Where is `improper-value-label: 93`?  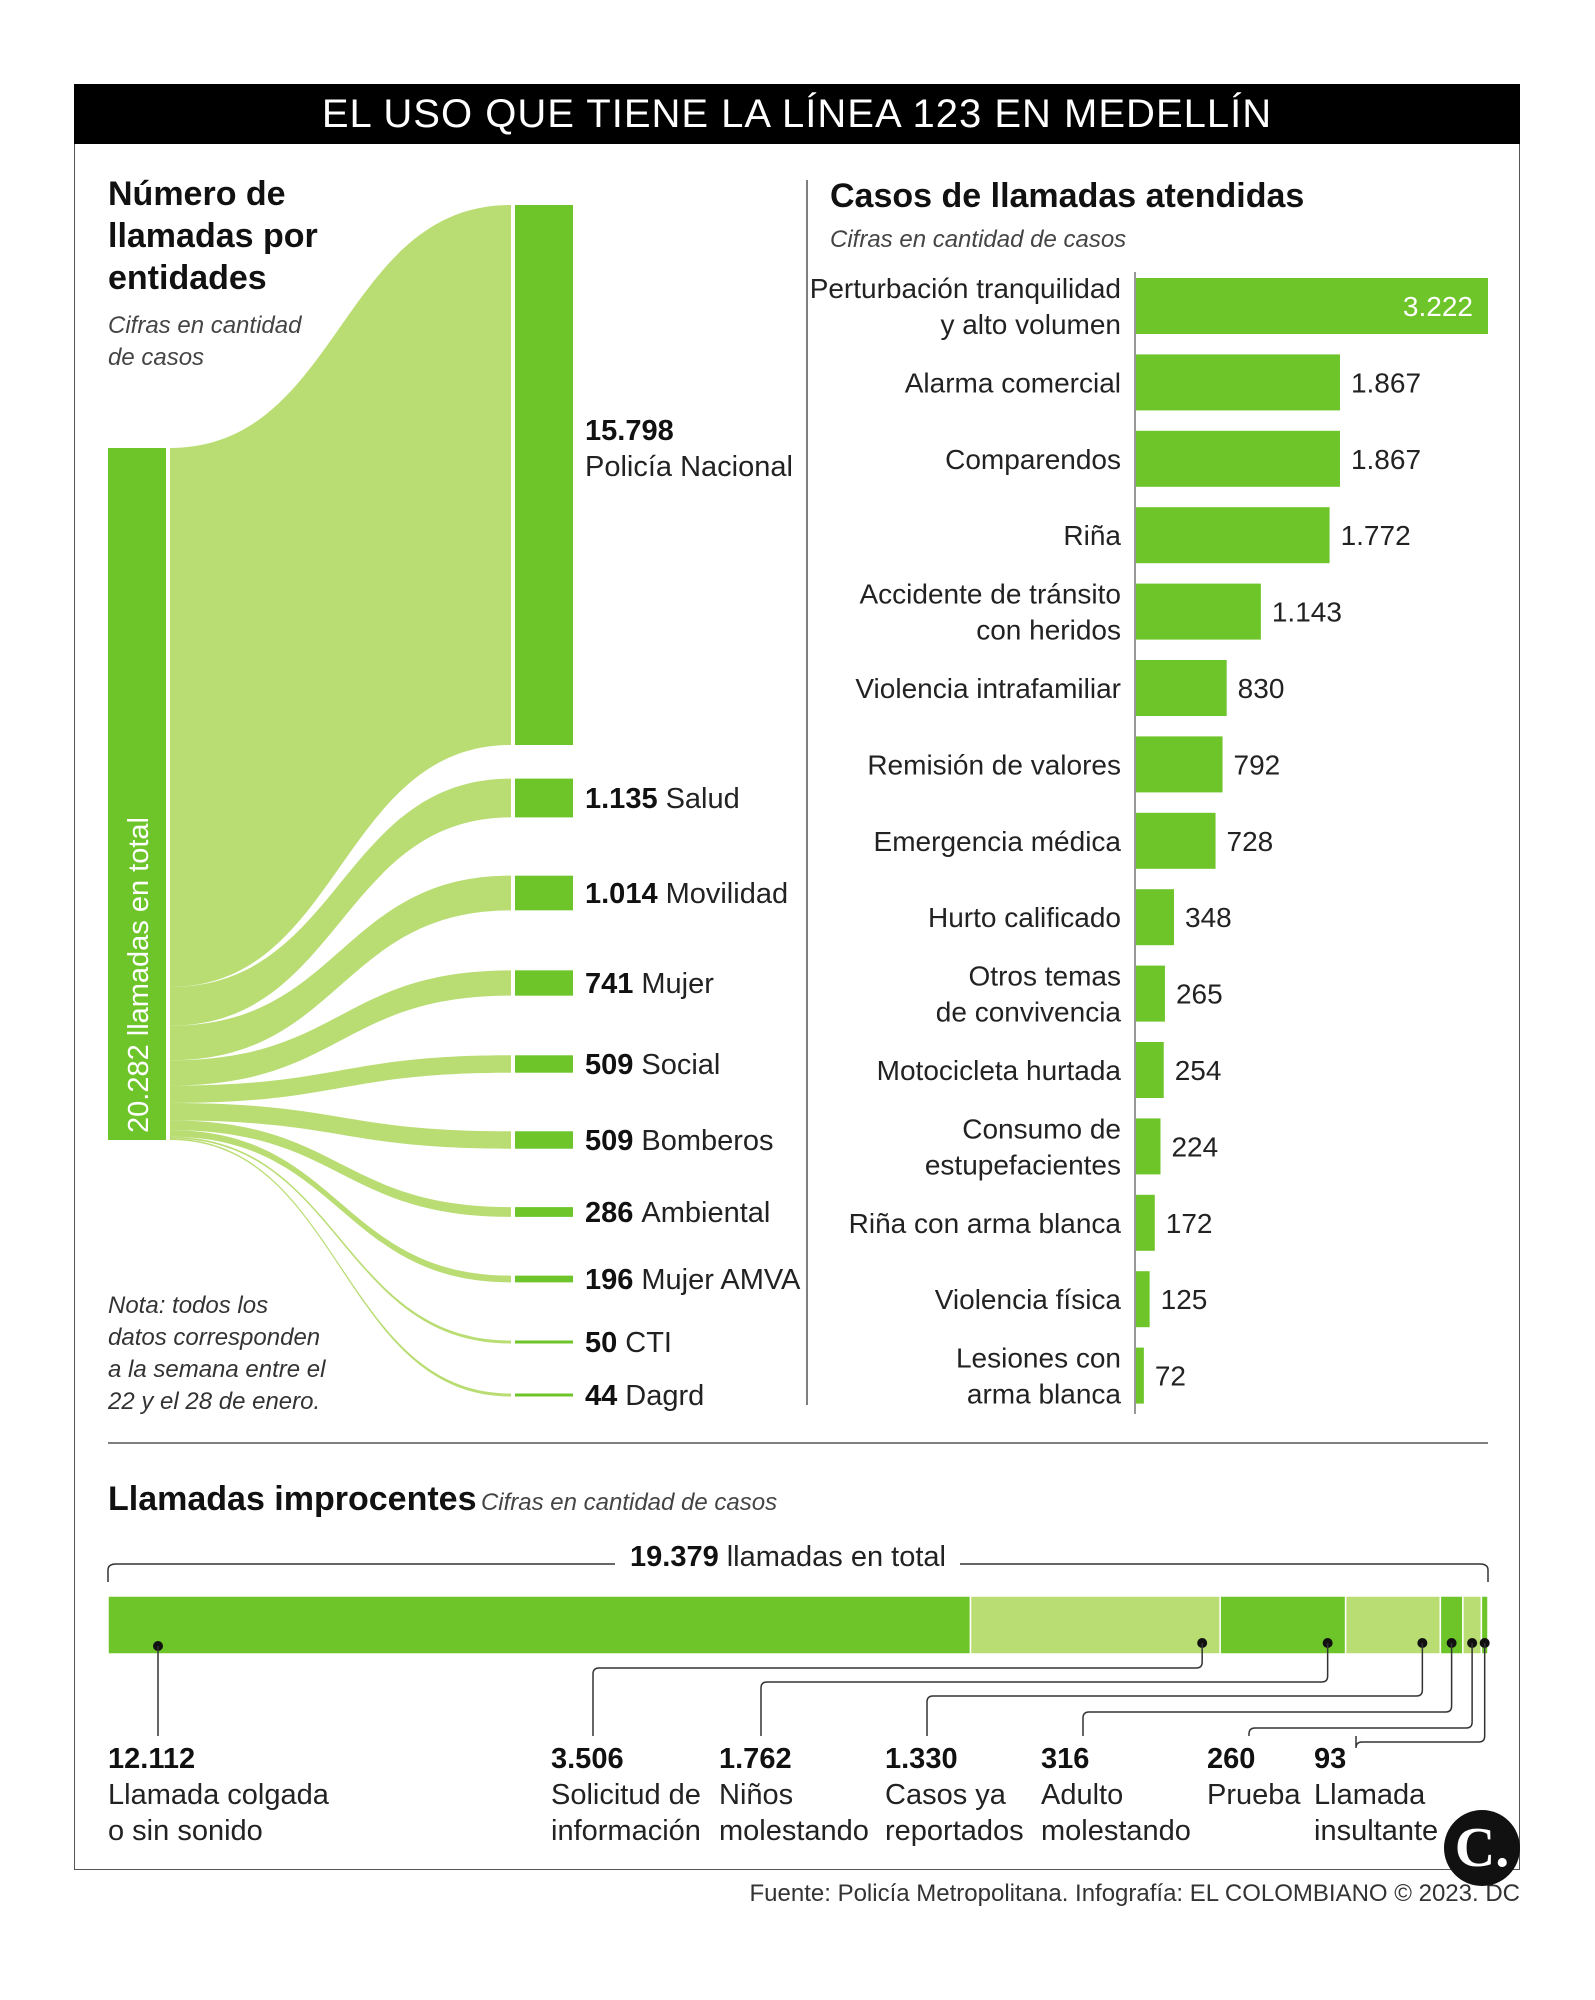 improper-value-label: 93 is located at coordinates (1330, 1759).